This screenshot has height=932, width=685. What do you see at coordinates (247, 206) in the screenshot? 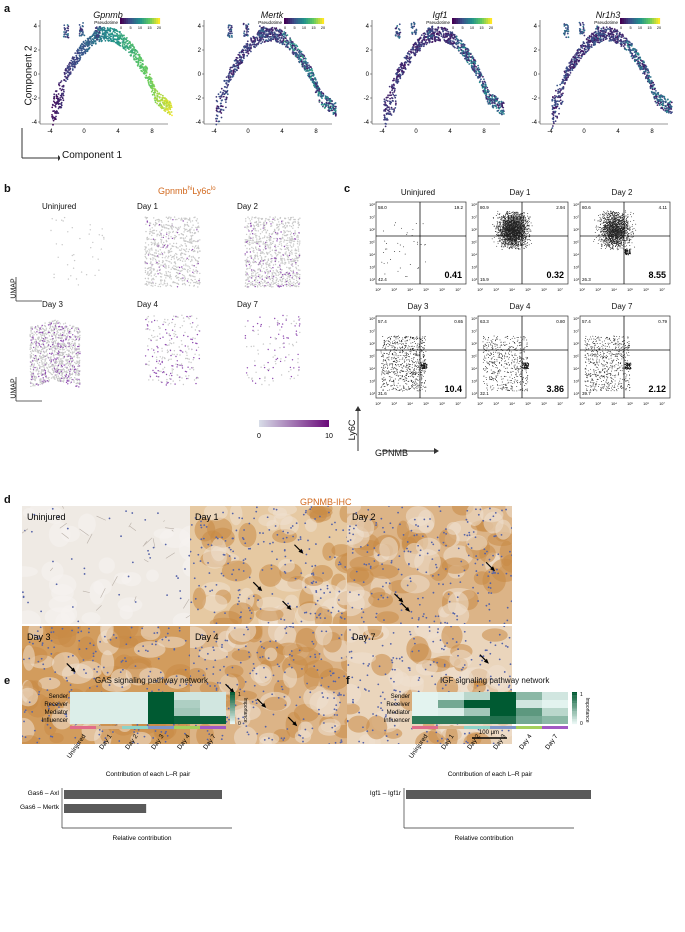
I see `b-condition-label: Day 2` at bounding box center [247, 206].